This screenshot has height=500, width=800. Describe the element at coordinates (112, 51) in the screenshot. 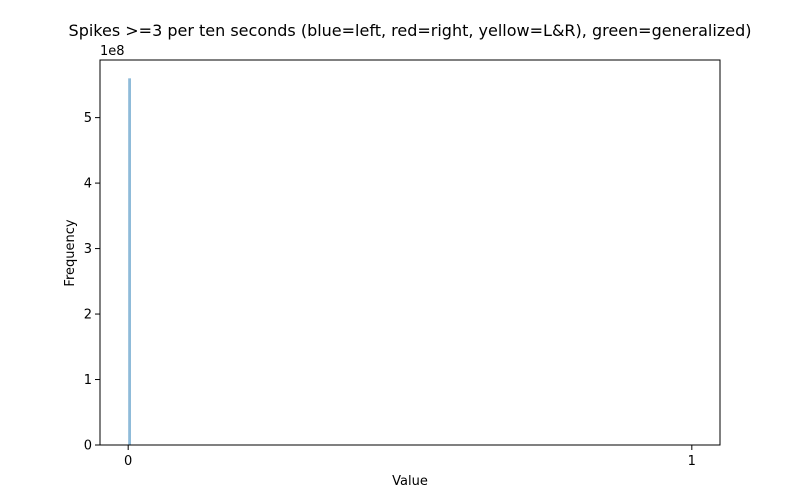

I see `y-offset-label: 1e8` at that location.